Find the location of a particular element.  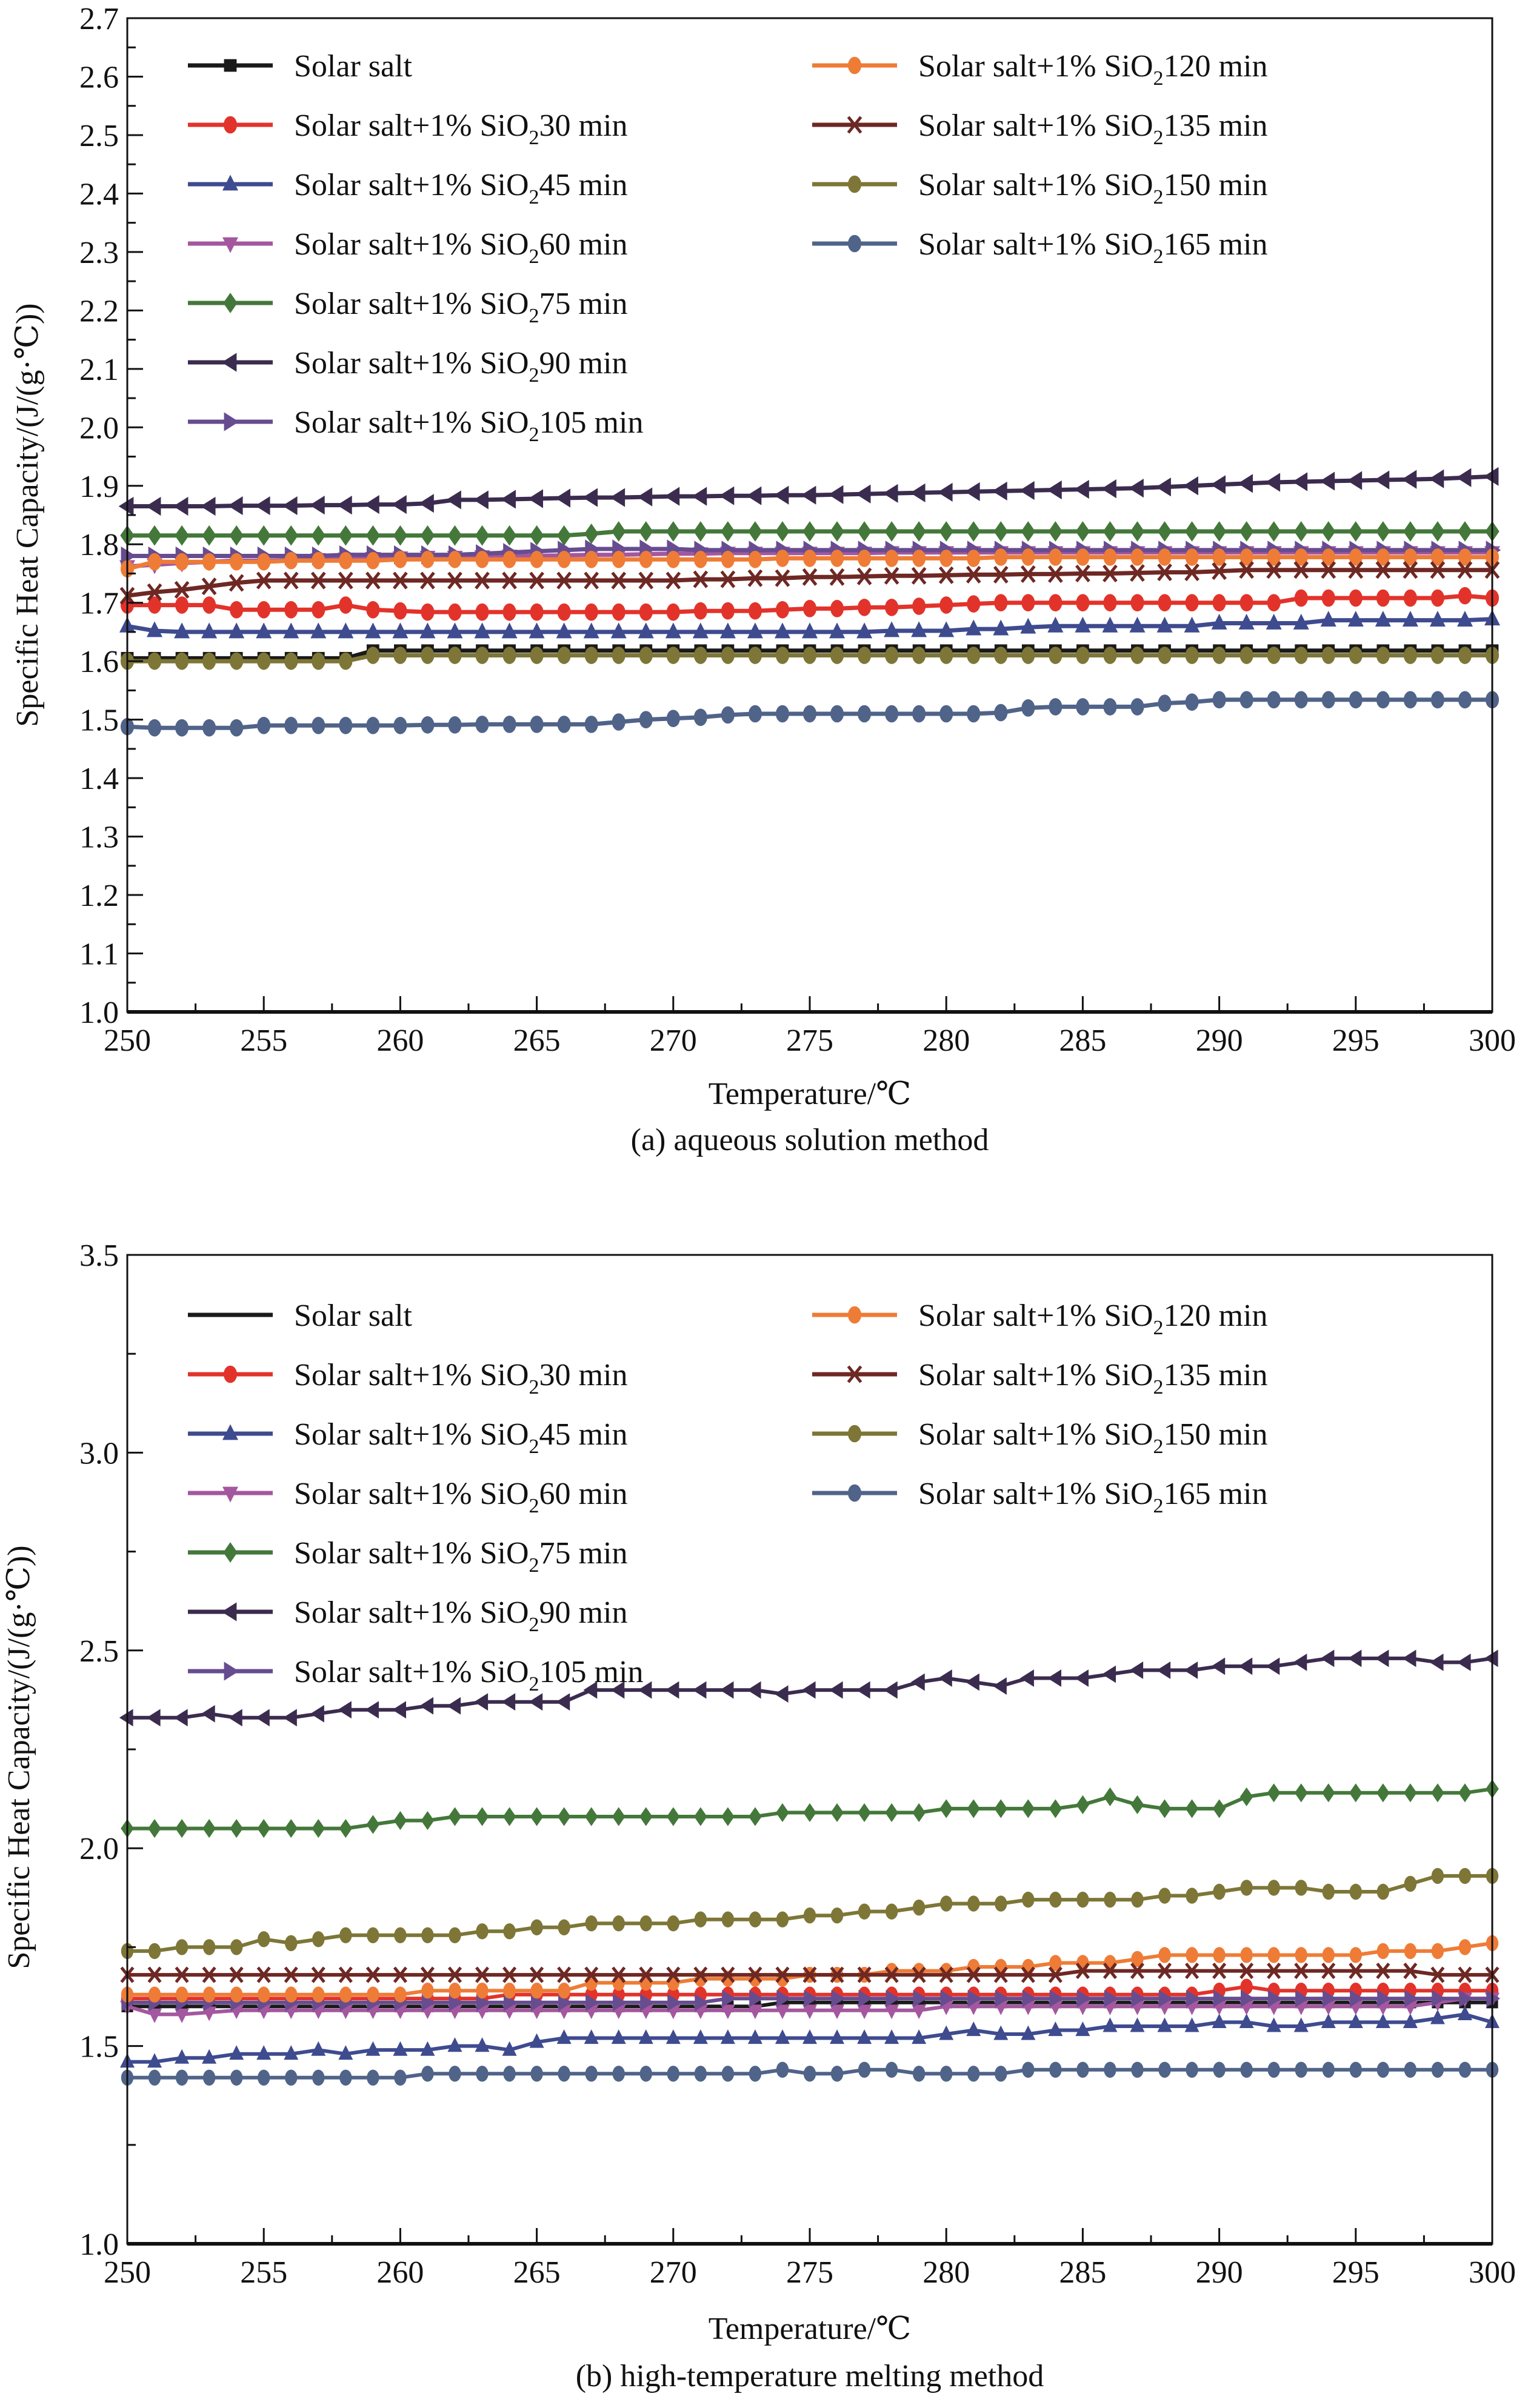

legend-label: Solar salt+1% SiO2135 min is located at coordinates (1092, 128).